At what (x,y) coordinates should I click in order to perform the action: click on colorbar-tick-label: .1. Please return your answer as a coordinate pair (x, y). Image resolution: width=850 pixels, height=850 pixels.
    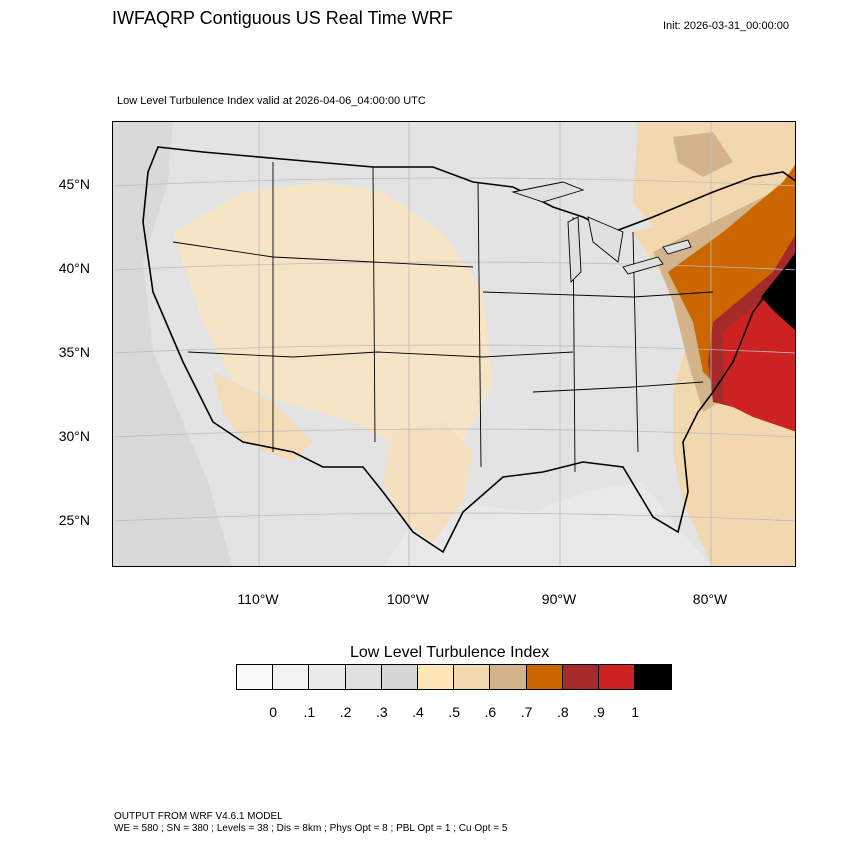
    Looking at the image, I should click on (309, 712).